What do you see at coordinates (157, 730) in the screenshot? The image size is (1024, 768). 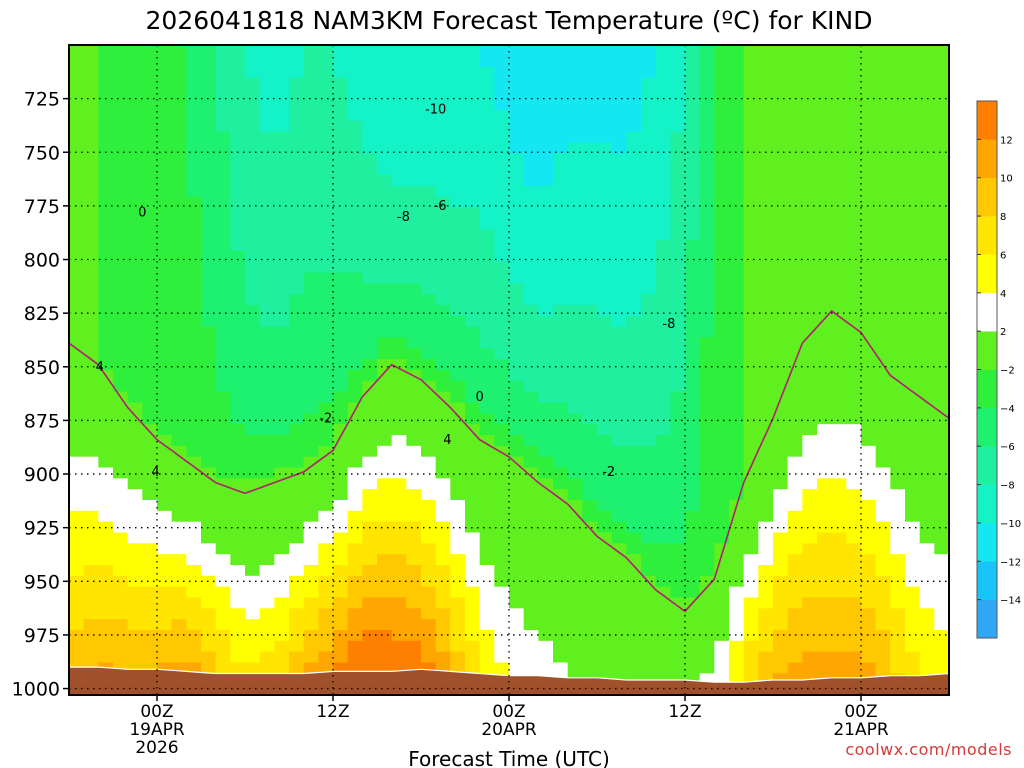 I see `x-tick-label: 19APR` at bounding box center [157, 730].